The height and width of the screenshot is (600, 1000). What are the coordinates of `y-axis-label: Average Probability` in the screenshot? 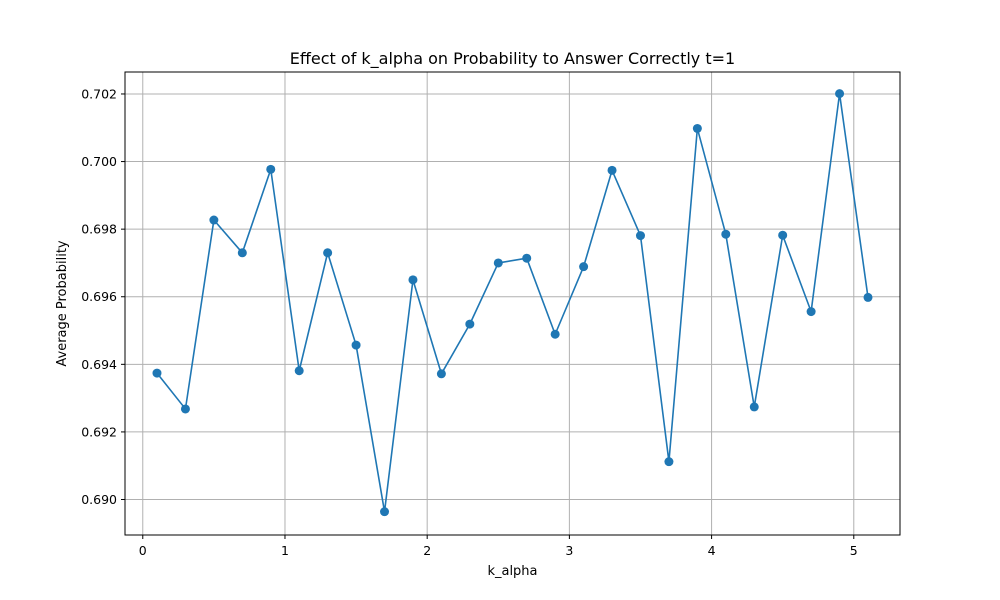 It's located at (62, 303).